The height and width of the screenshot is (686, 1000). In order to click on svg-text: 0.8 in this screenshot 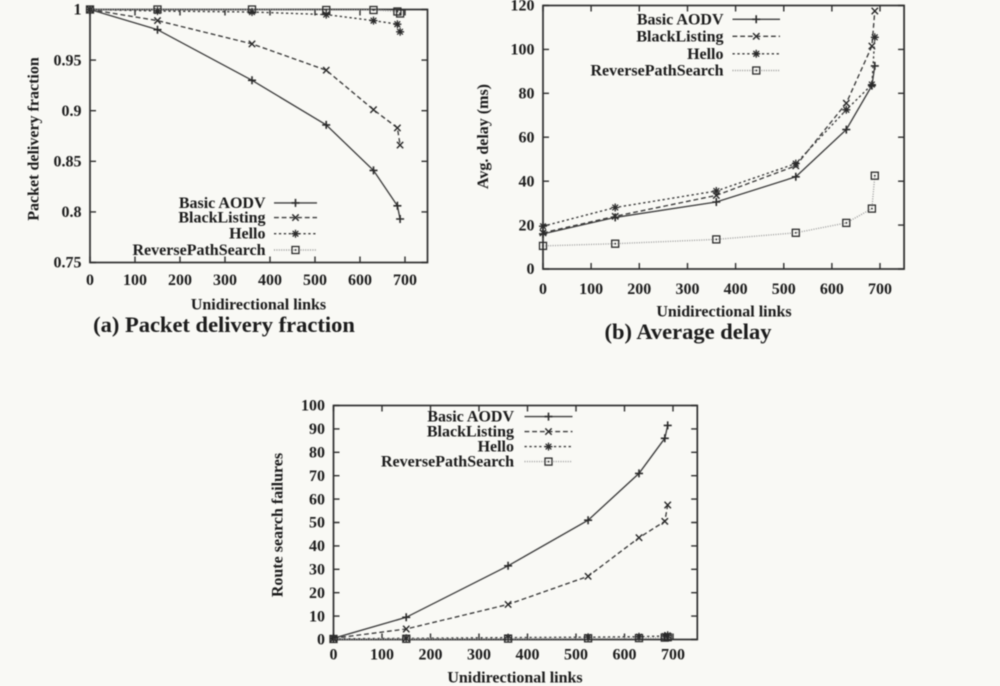, I will do `click(72, 212)`.